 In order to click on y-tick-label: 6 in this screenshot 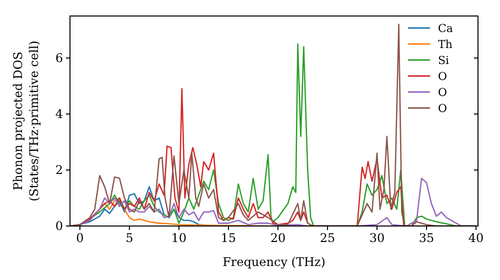, I will do `click(59, 58)`.